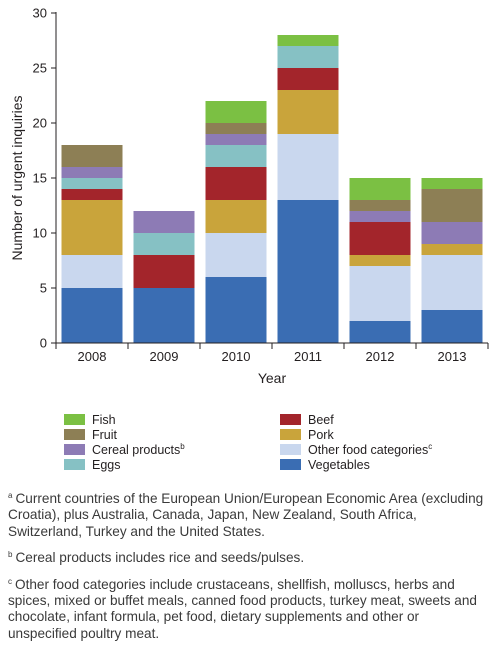 The width and height of the screenshot is (495, 649). What do you see at coordinates (452, 356) in the screenshot?
I see `x-tick-label: 2013` at bounding box center [452, 356].